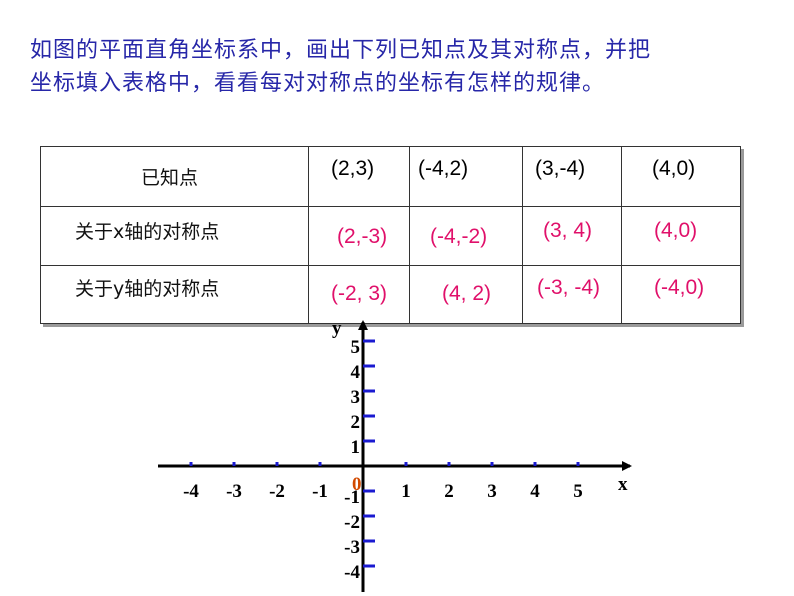 This screenshot has width=794, height=596. Describe the element at coordinates (147, 232) in the screenshot. I see `row-label-x-symmetric: 关于x轴的对称点` at that location.